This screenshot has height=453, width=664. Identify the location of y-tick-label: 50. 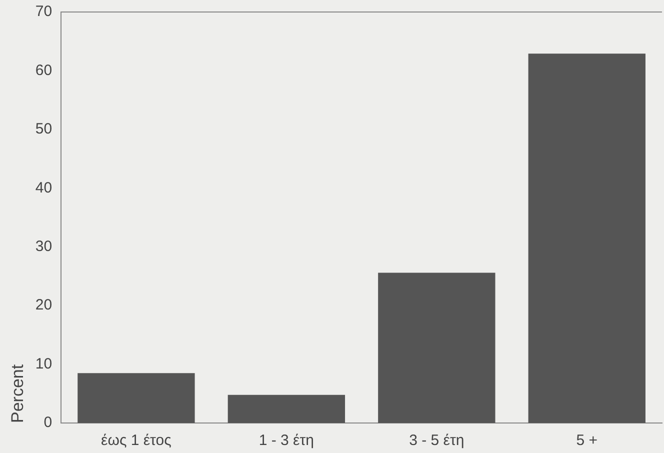
(43, 129).